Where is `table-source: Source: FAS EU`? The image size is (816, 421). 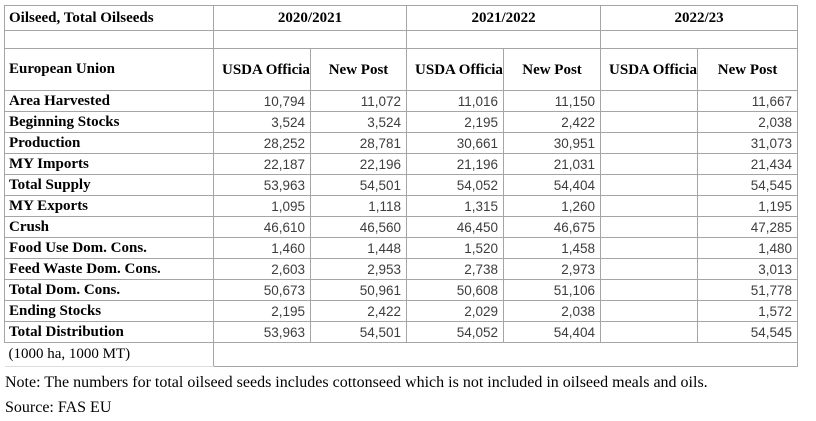
table-source: Source: FAS EU is located at coordinates (58, 407).